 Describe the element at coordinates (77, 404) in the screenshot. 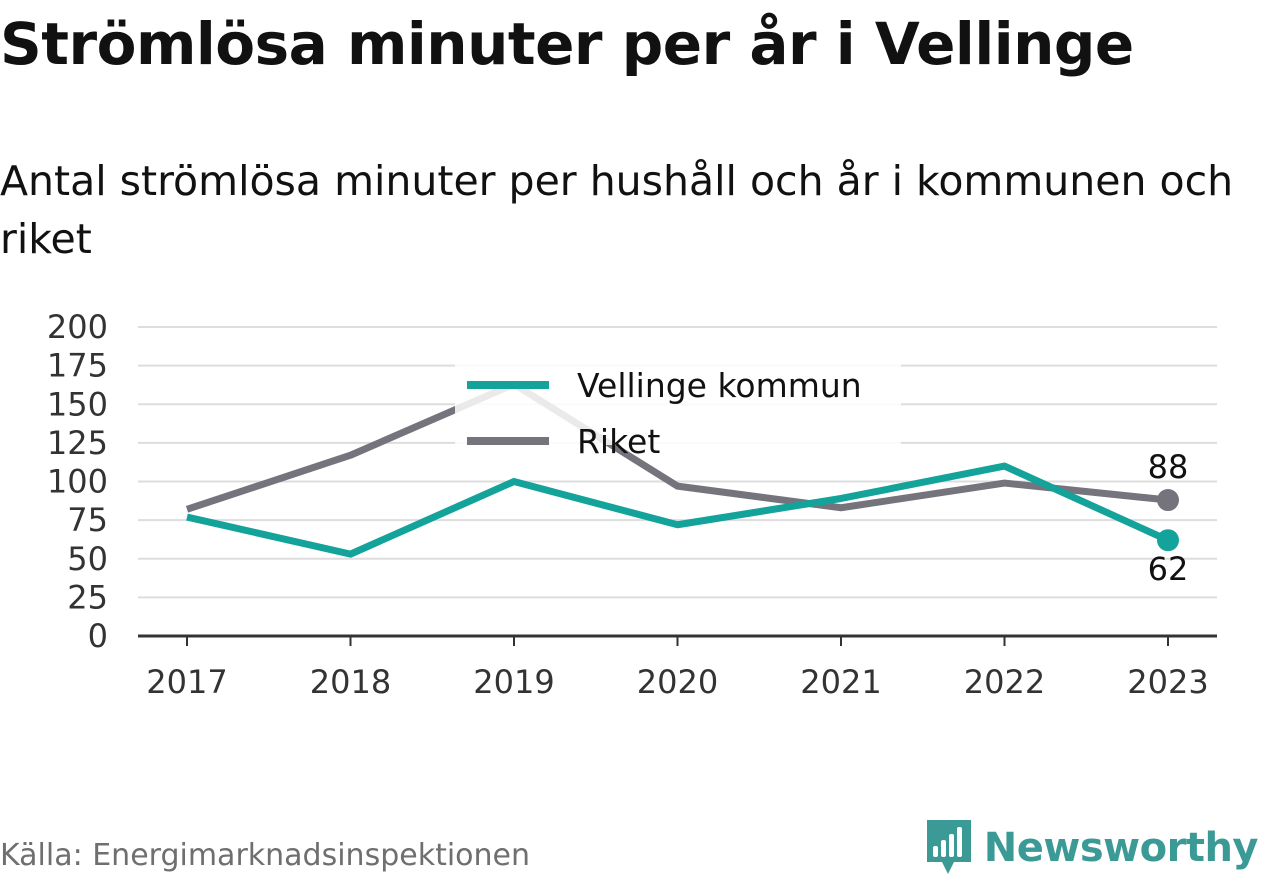

I see `y-tick-label: 150` at that location.